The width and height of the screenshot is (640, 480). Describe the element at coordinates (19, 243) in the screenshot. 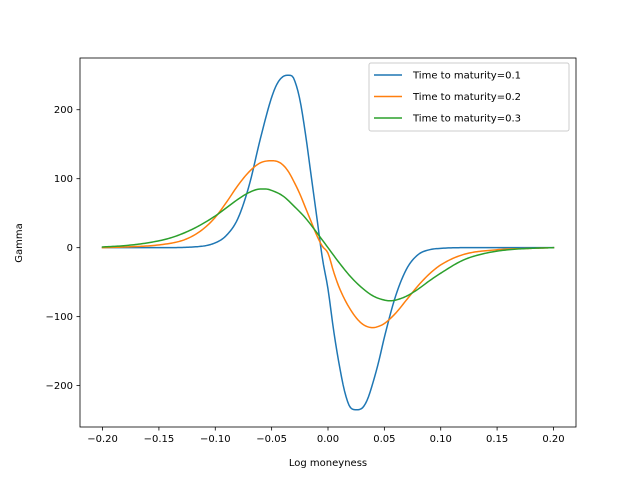

I see `y-axis-label: Gamma` at that location.